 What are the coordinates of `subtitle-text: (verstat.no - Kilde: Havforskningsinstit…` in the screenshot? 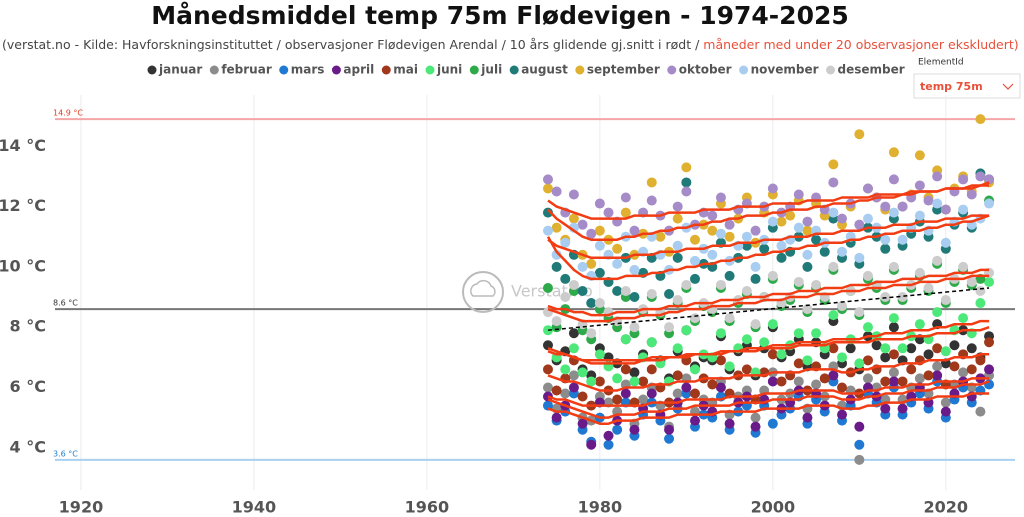 It's located at (351, 44).